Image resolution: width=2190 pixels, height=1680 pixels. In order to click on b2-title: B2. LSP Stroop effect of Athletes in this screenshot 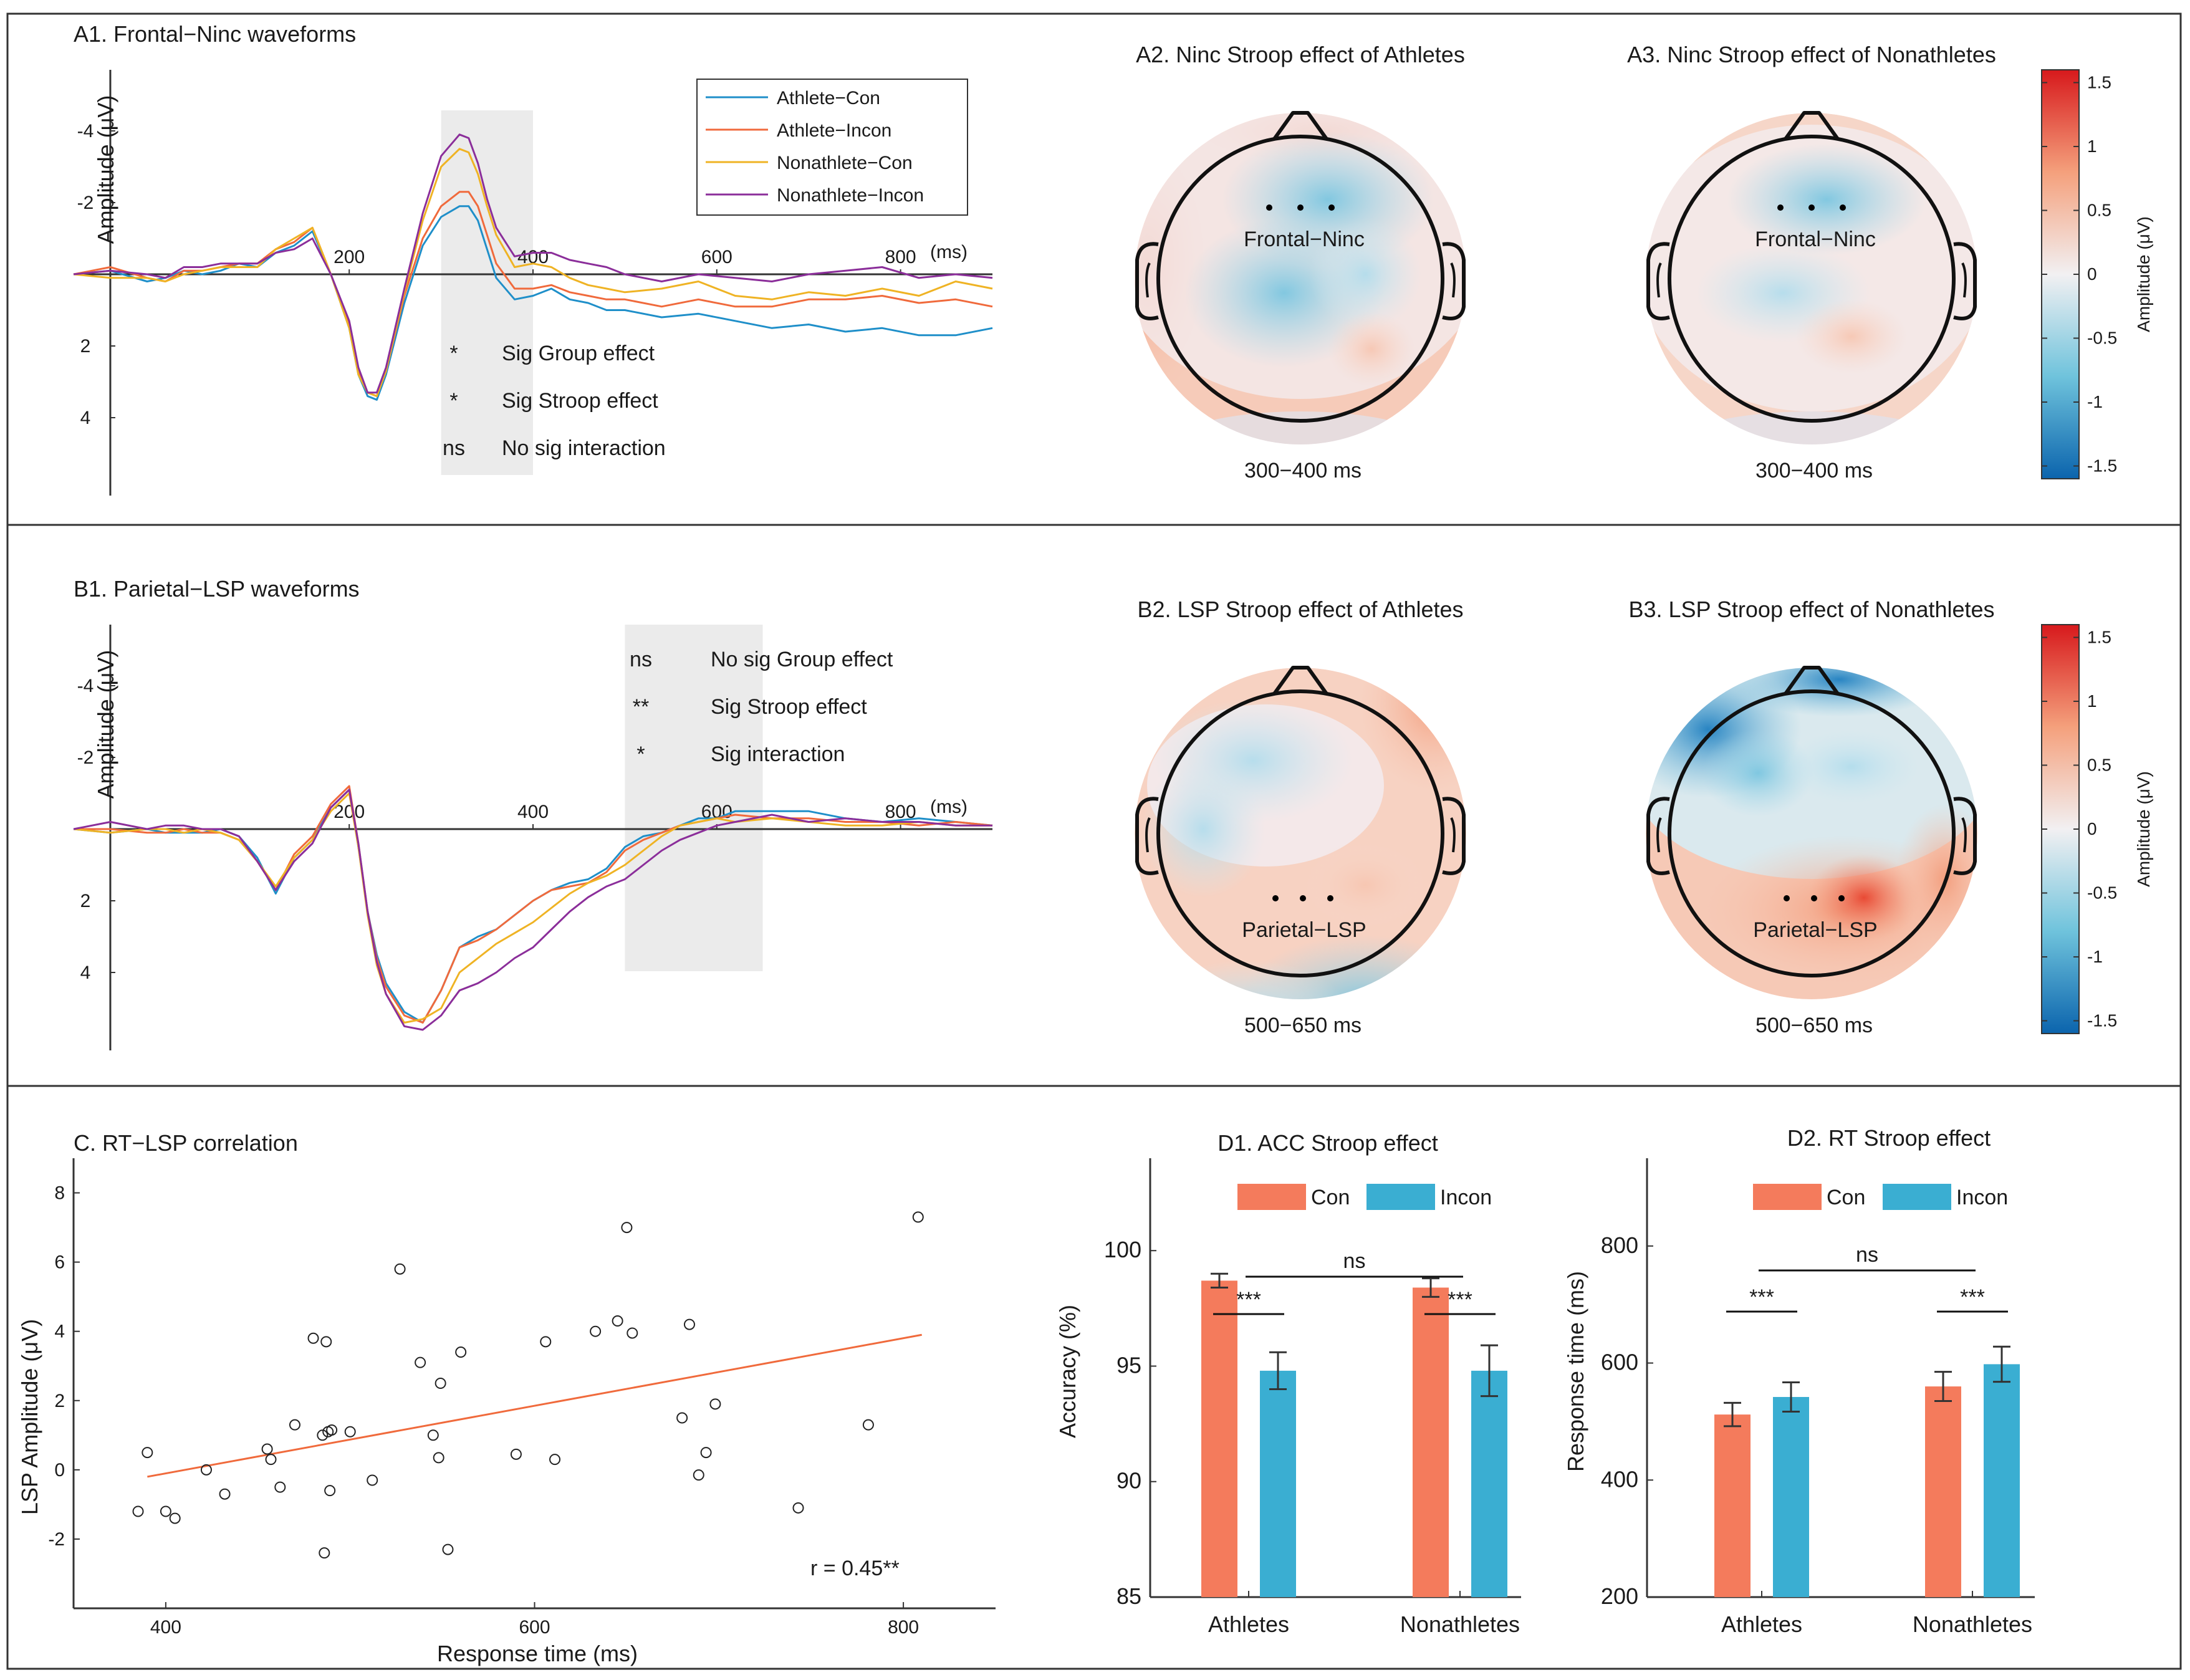, I will do `click(1300, 609)`.